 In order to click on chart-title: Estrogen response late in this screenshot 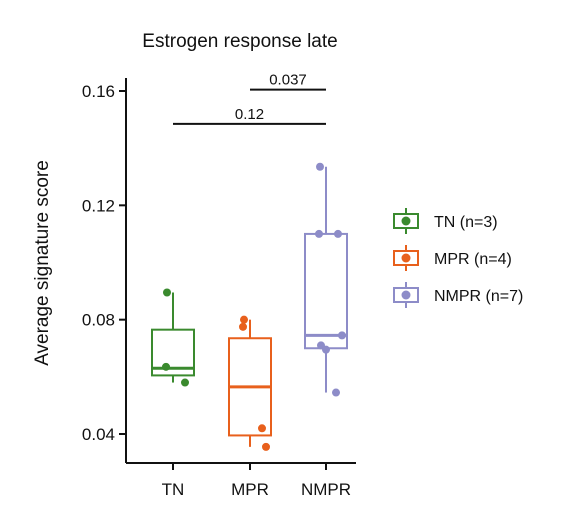, I will do `click(239, 41)`.